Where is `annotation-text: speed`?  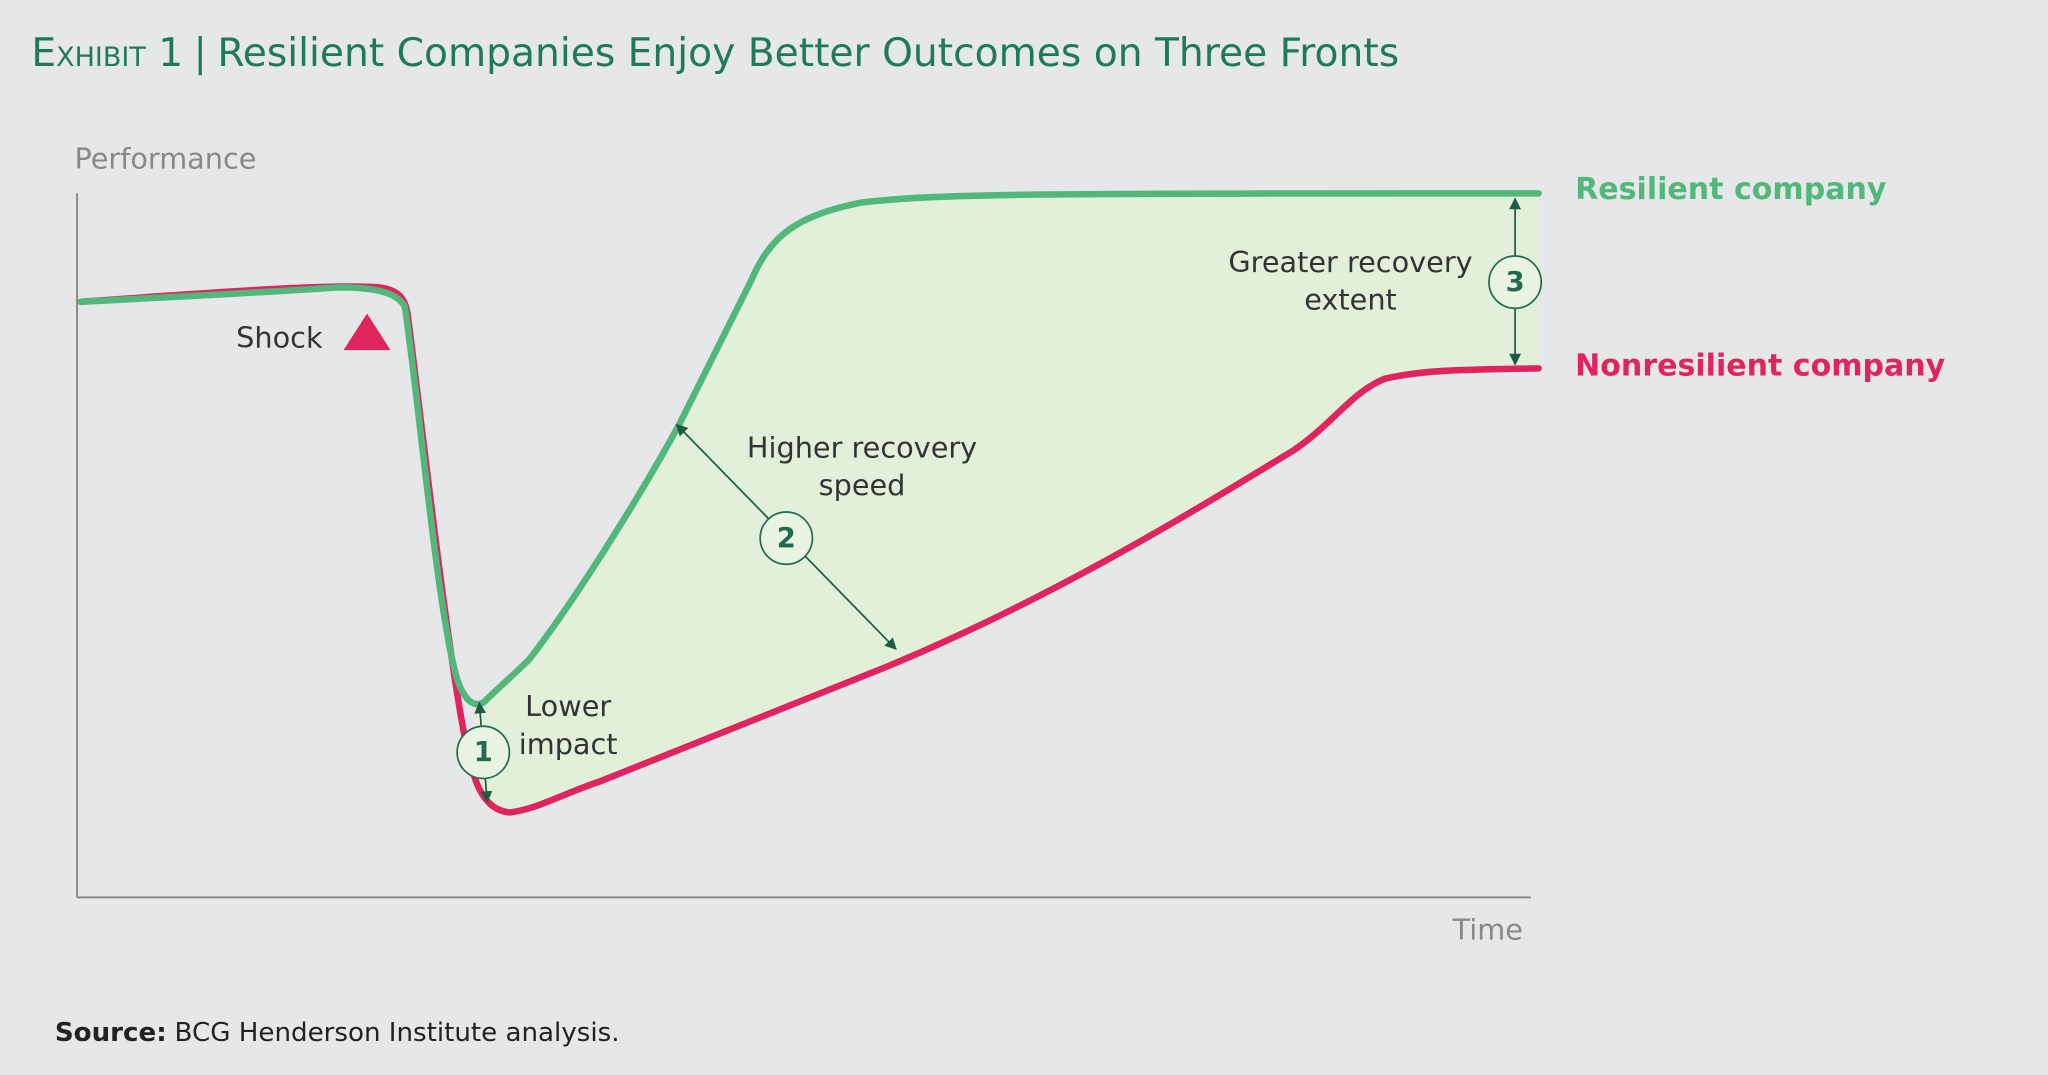
annotation-text: speed is located at coordinates (862, 485).